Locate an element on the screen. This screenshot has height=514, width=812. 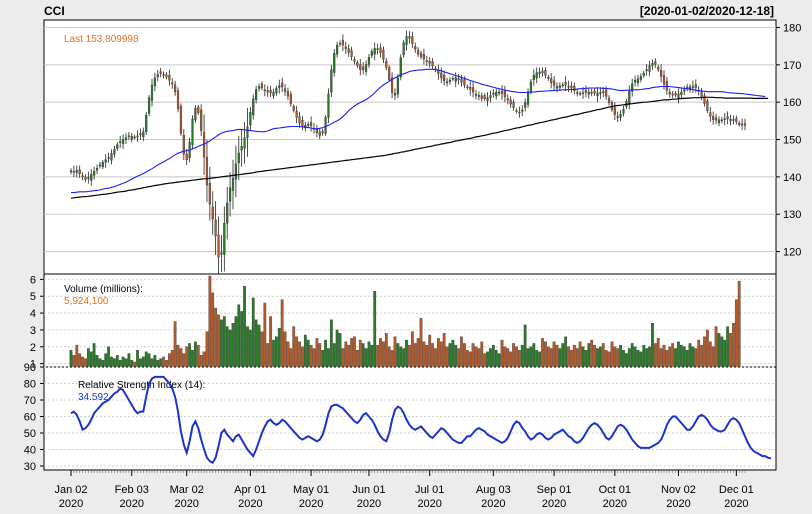
price-tick-label: 140 is located at coordinates (792, 178).